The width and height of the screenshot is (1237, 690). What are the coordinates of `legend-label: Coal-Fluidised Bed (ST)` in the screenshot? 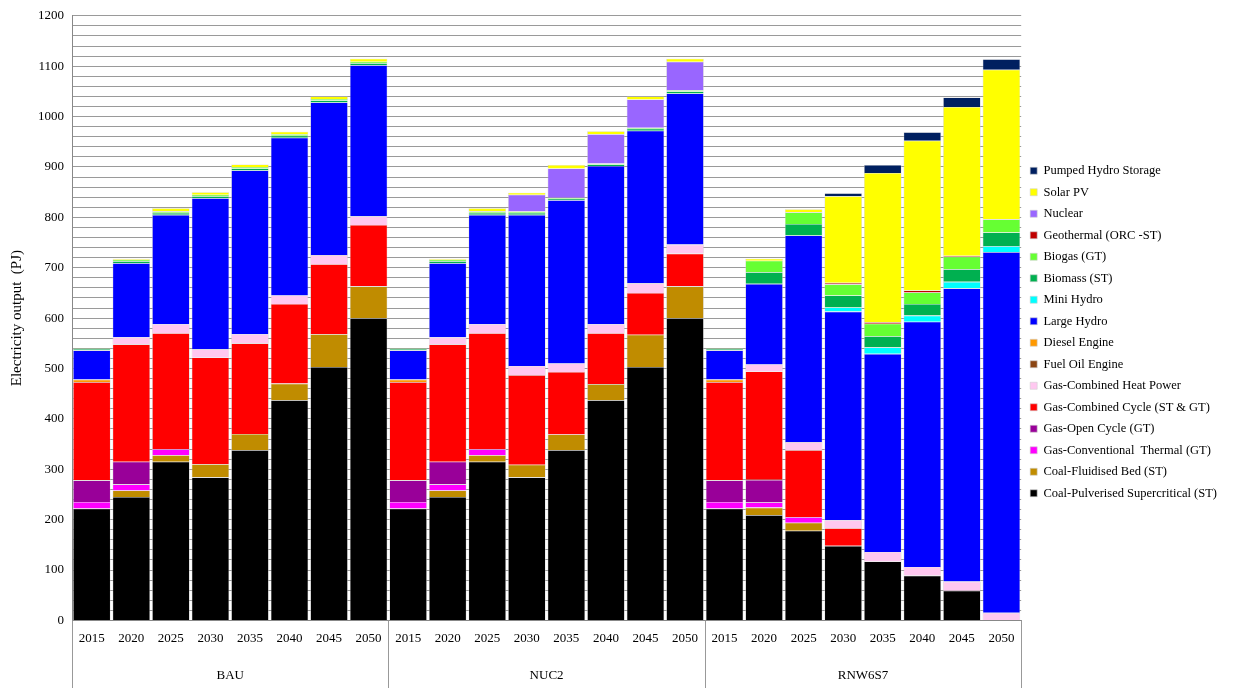 It's located at (1105, 471).